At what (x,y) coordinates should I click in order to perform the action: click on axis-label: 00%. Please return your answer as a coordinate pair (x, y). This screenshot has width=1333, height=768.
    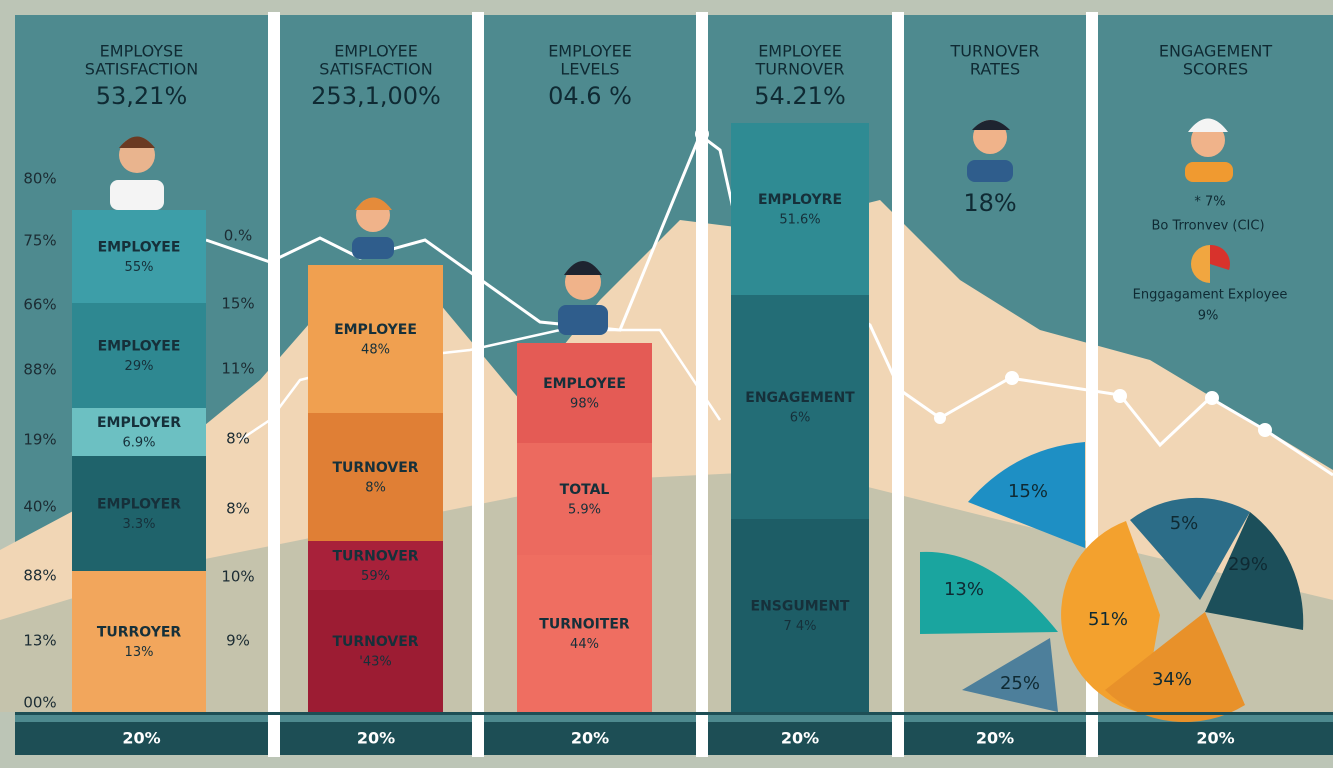
    Looking at the image, I should click on (39, 703).